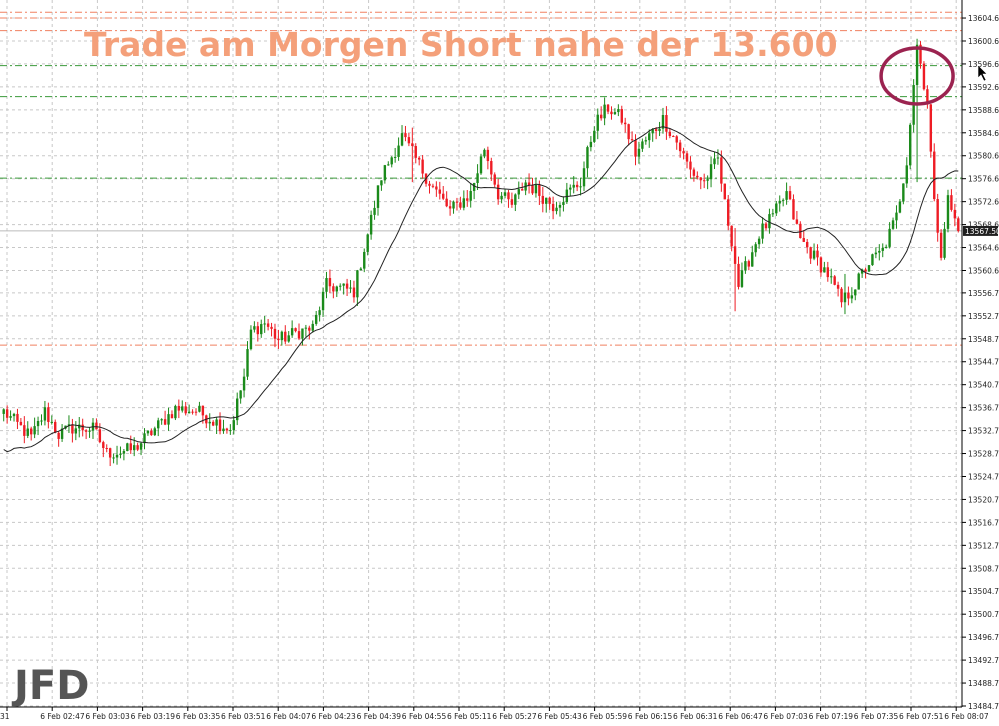 The image size is (999, 726). I want to click on y-tick-label: 13568.60, so click(983, 225).